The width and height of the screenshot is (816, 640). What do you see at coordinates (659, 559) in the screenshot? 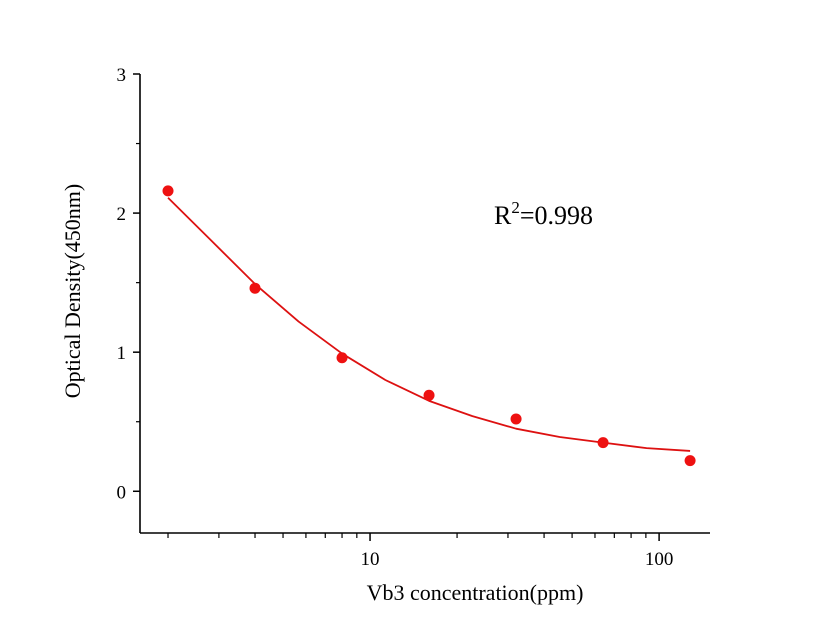
I see `x-tick-label: 100` at bounding box center [659, 559].